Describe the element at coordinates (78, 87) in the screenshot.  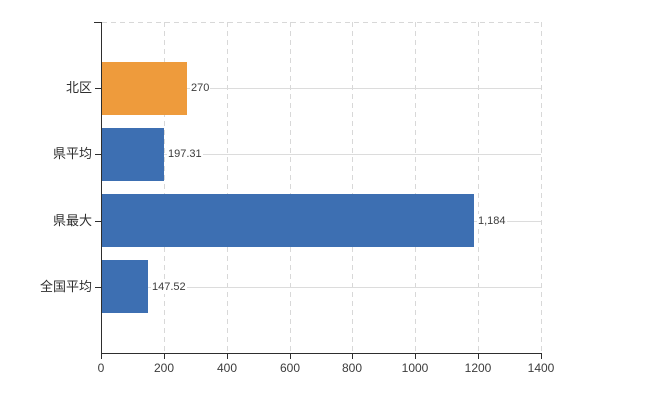
I see `category-label: 北区` at that location.